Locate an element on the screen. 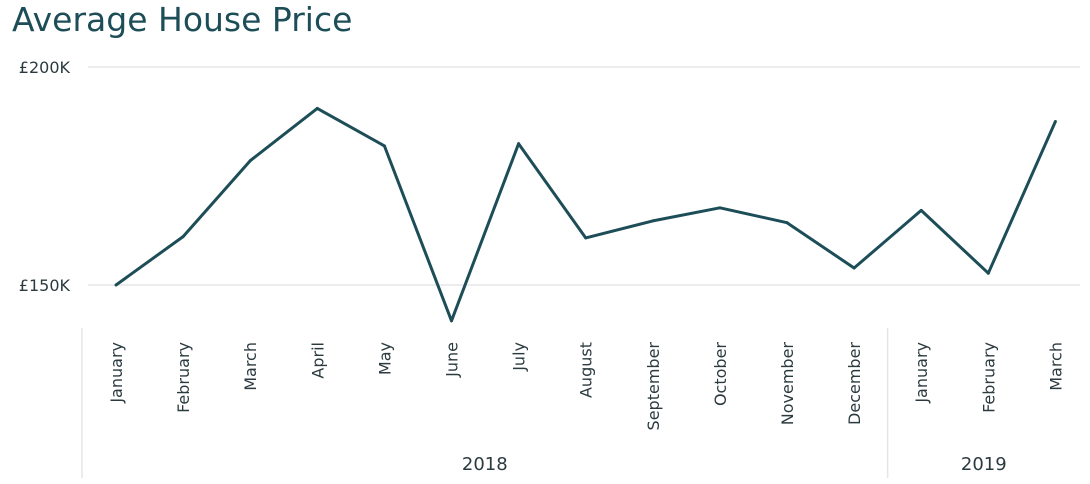  x-tick-label: August is located at coordinates (586, 370).